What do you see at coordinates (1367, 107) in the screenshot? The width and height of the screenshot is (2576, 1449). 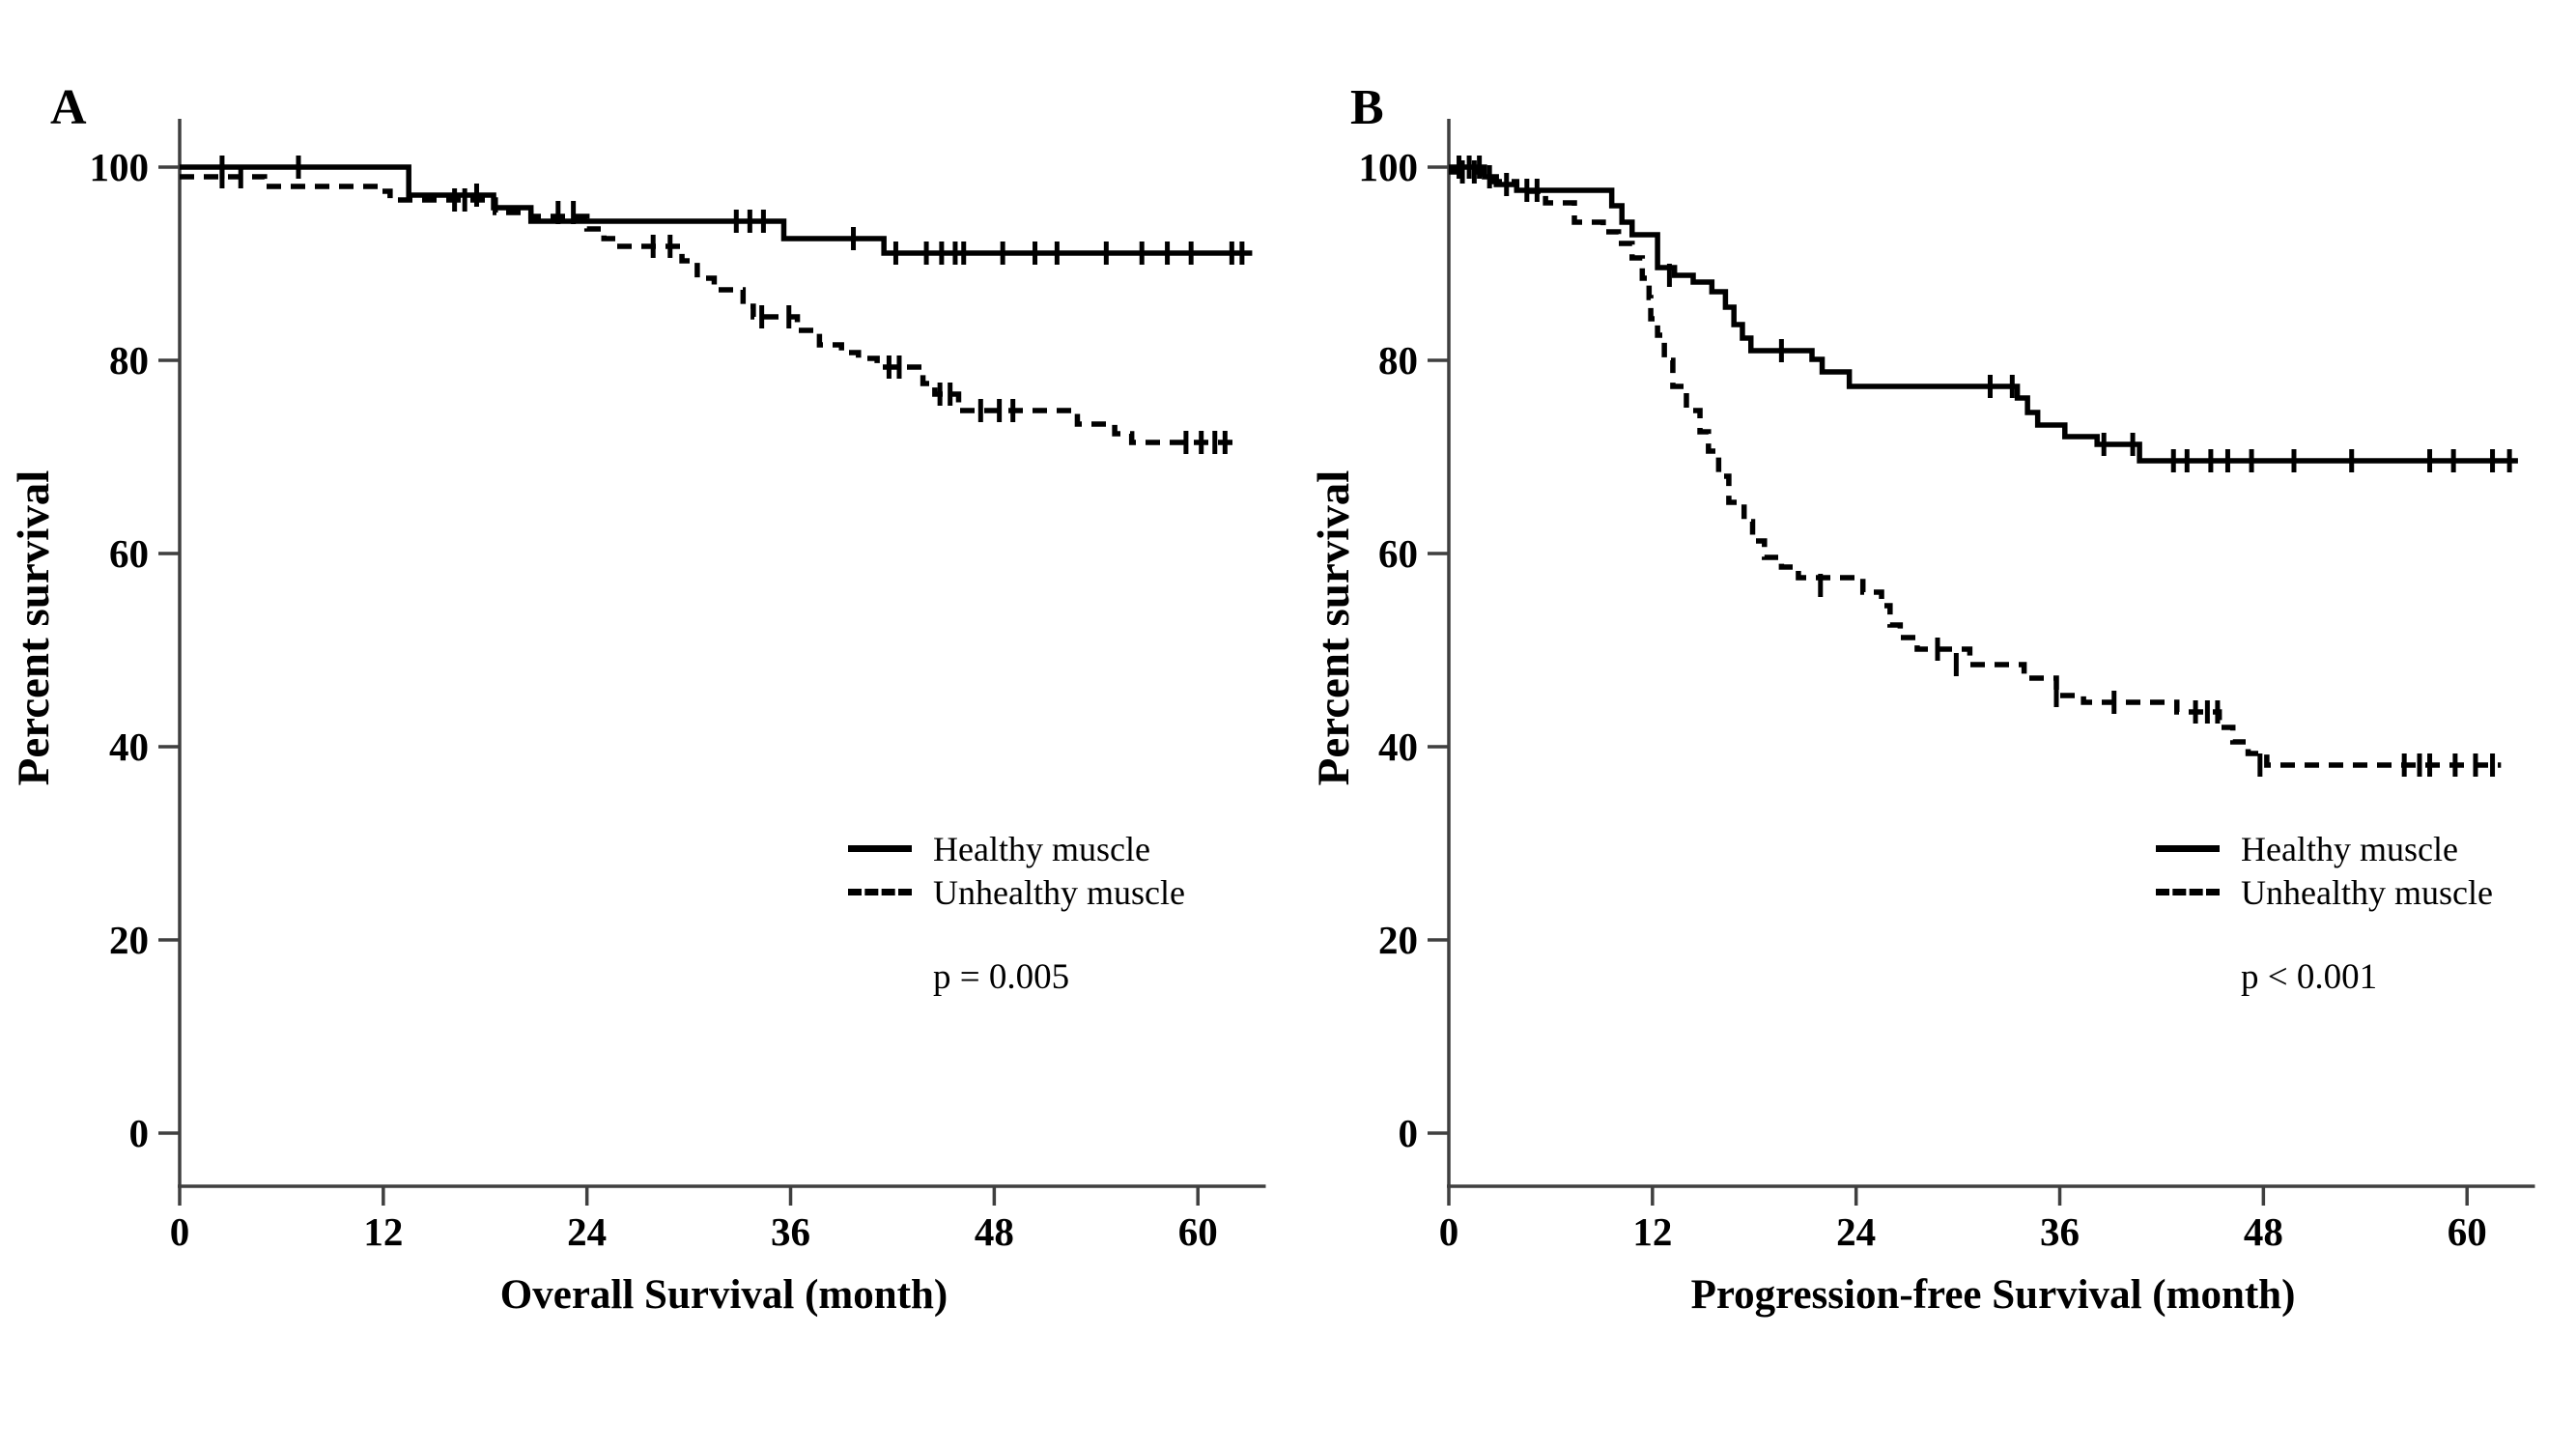 I see `panel-letter: B` at bounding box center [1367, 107].